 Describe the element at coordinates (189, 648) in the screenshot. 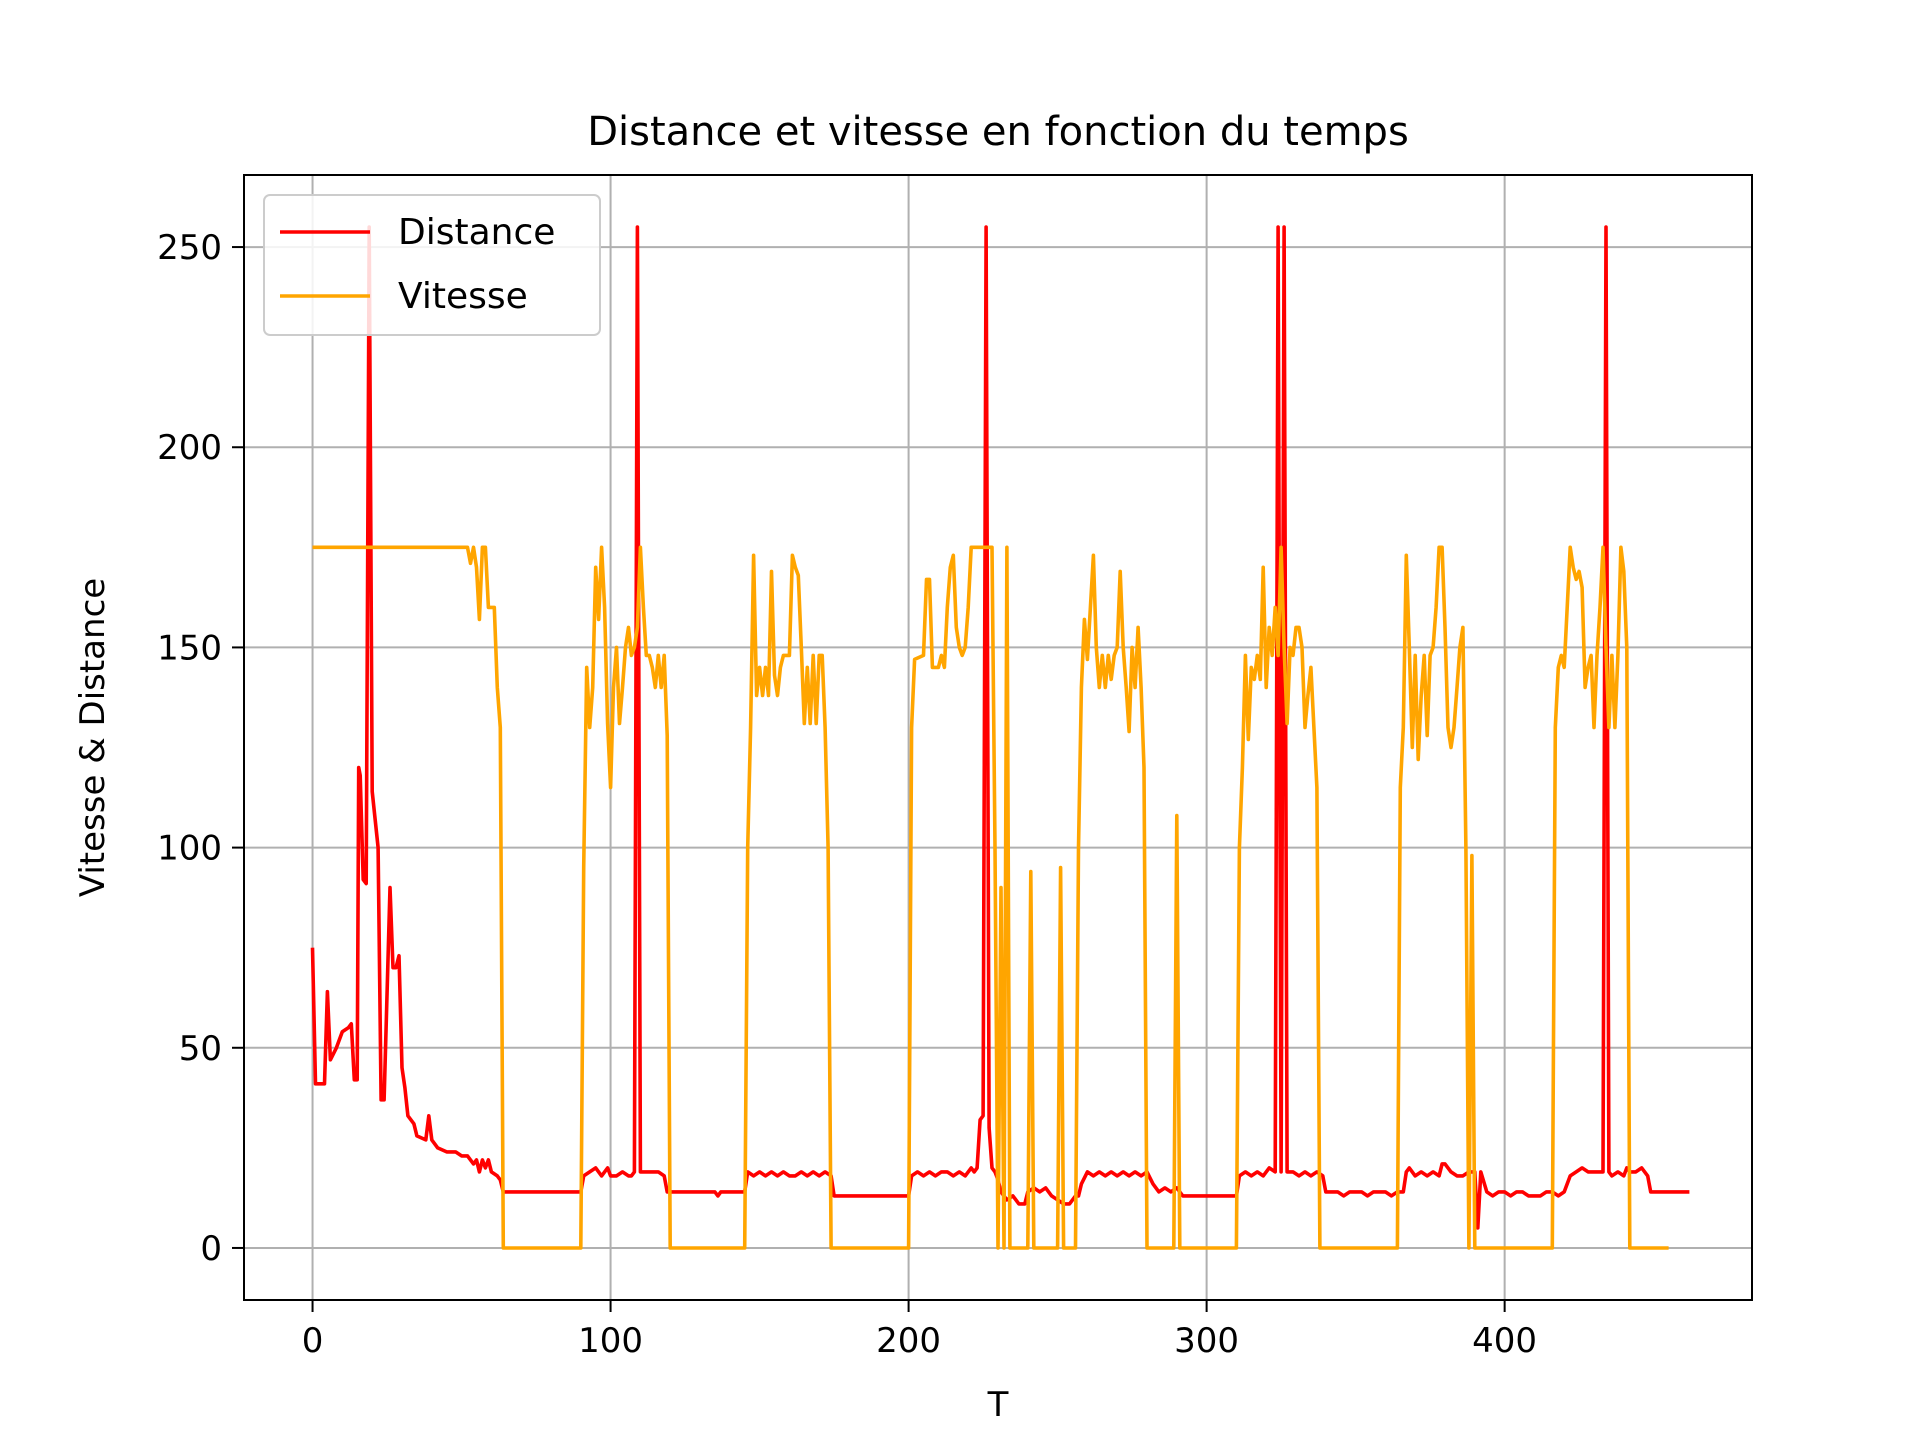

I see `y-tick-label: 150` at that location.